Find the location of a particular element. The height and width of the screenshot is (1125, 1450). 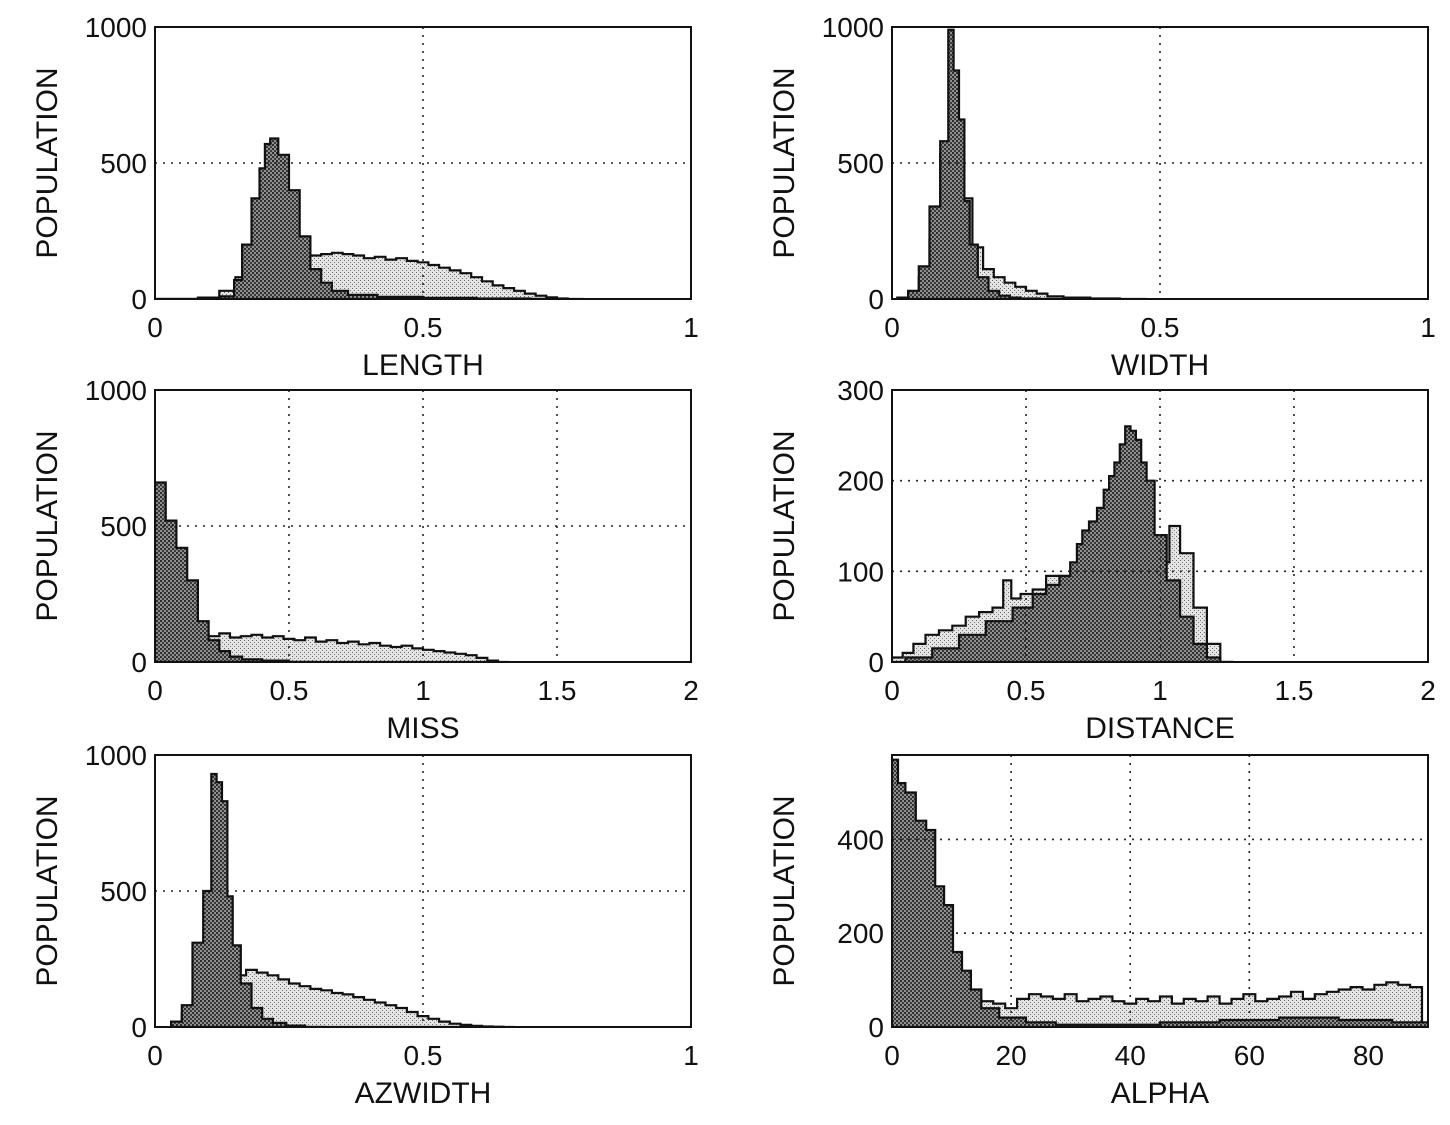

x-axis-label: ALPHA is located at coordinates (1160, 1093).